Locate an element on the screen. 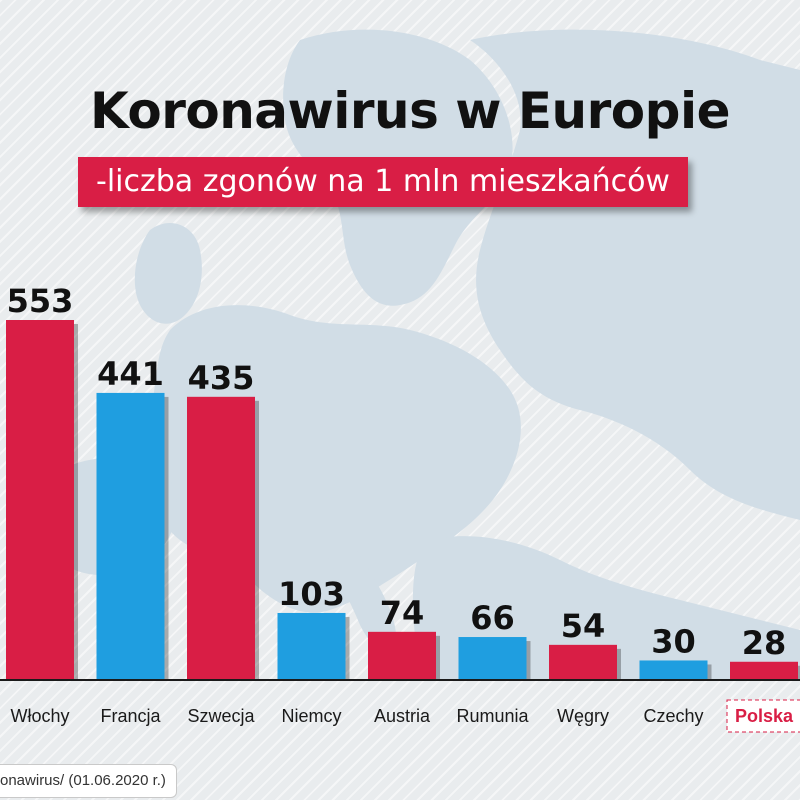 Image resolution: width=800 pixels, height=800 pixels. category-label-niemcy: Niemcy is located at coordinates (311, 716).